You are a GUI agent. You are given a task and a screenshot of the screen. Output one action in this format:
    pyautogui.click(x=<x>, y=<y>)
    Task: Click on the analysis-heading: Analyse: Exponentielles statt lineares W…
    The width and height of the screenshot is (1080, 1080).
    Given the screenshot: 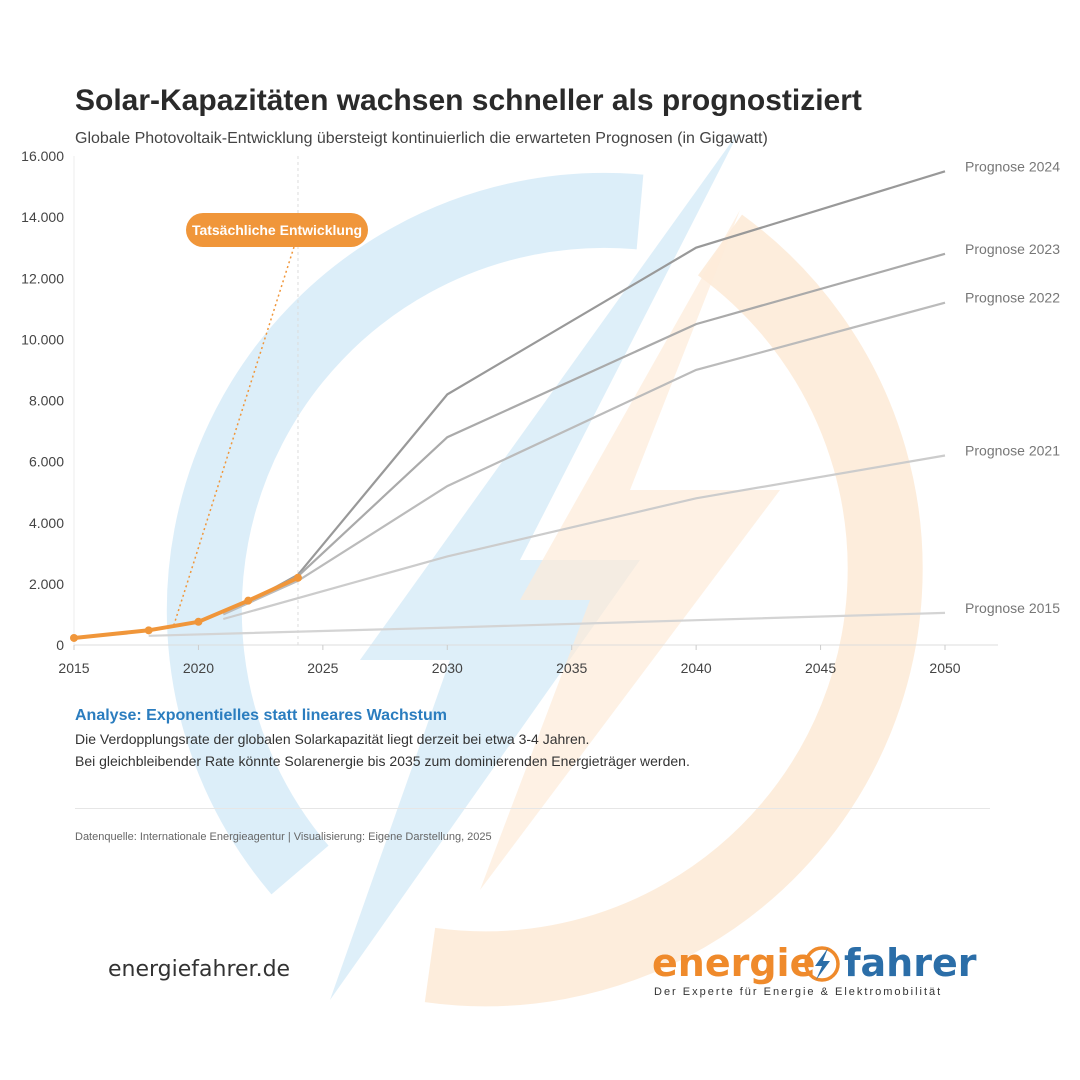 What is the action you would take?
    pyautogui.click(x=261, y=715)
    